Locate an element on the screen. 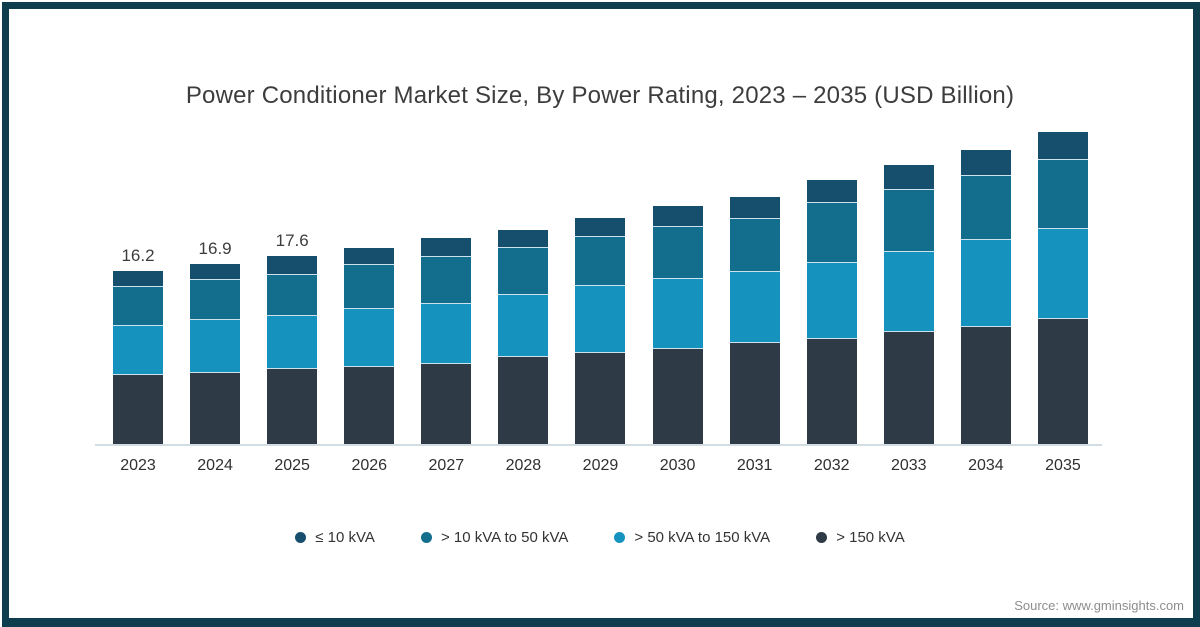 This screenshot has height=627, width=1200. x-axis-label-2029: 2029 is located at coordinates (600, 465).